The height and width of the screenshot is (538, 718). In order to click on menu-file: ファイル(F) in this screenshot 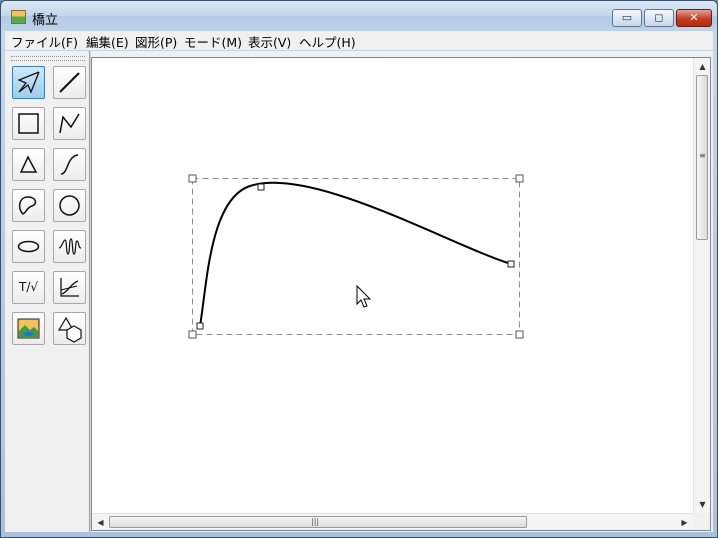, I will do `click(44, 42)`.